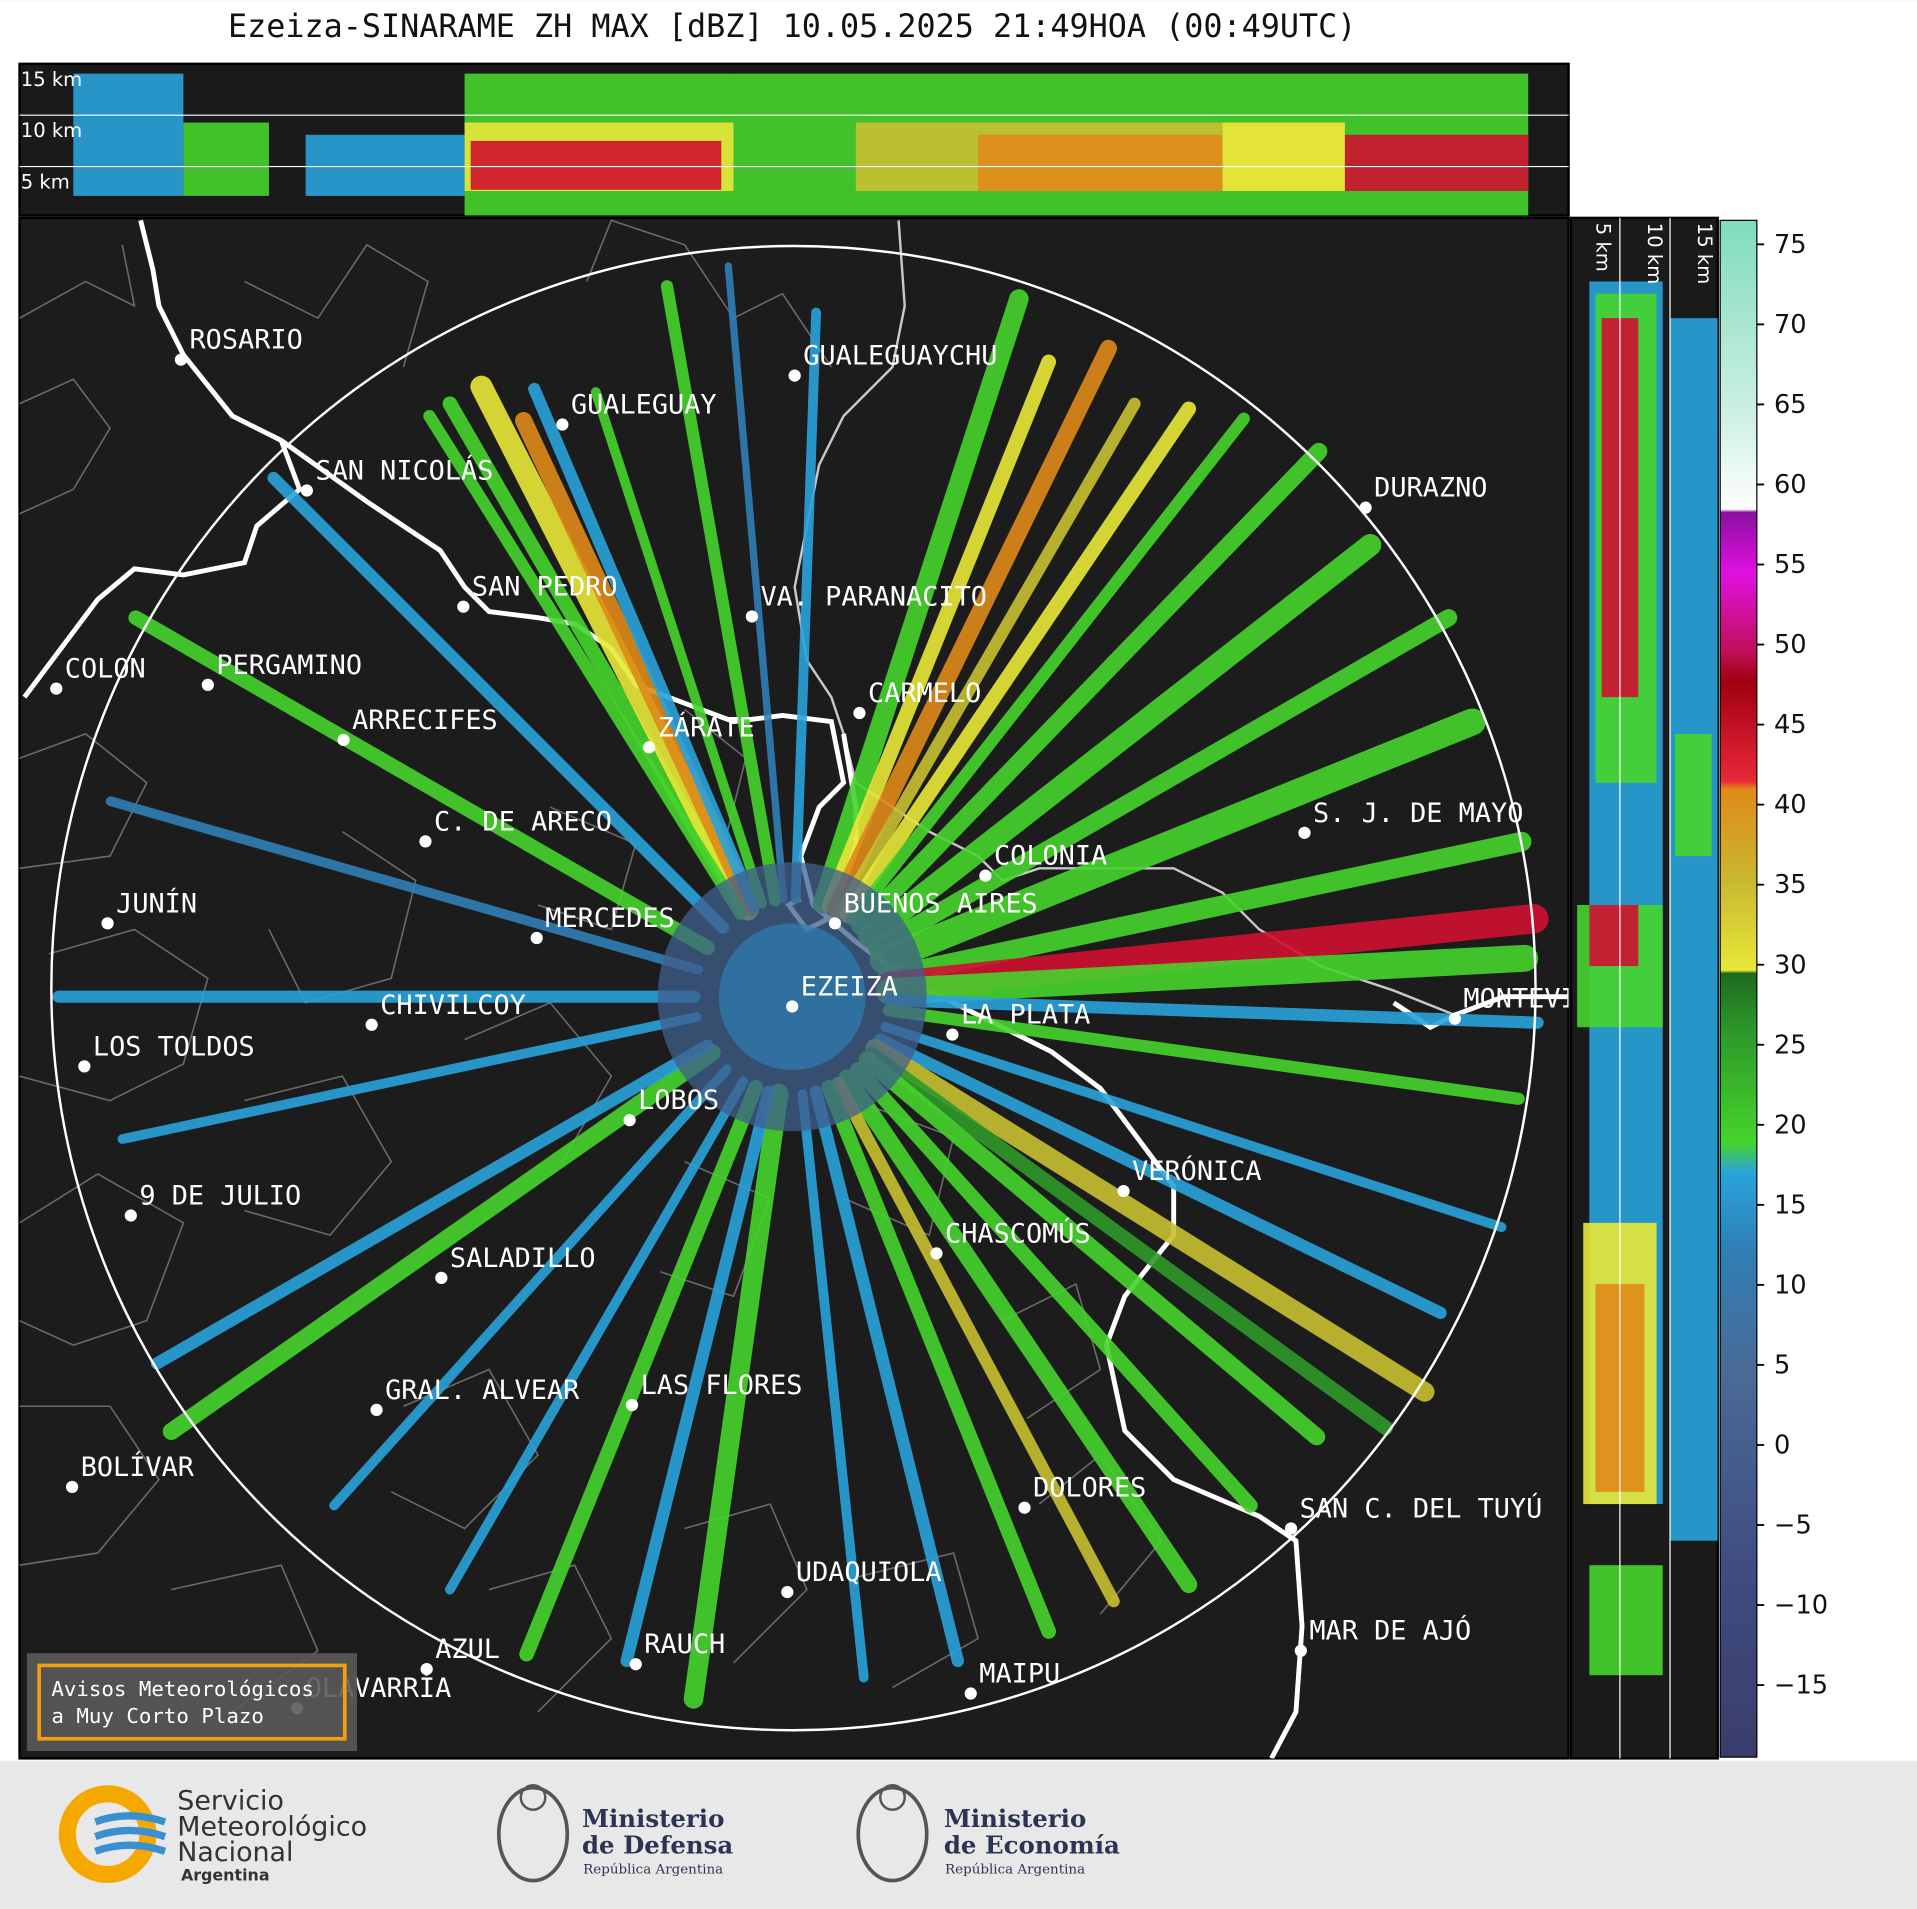 Image resolution: width=1917 pixels, height=1909 pixels. Describe the element at coordinates (1418, 813) in the screenshot. I see `city-label: S. J. DE MAYO` at that location.